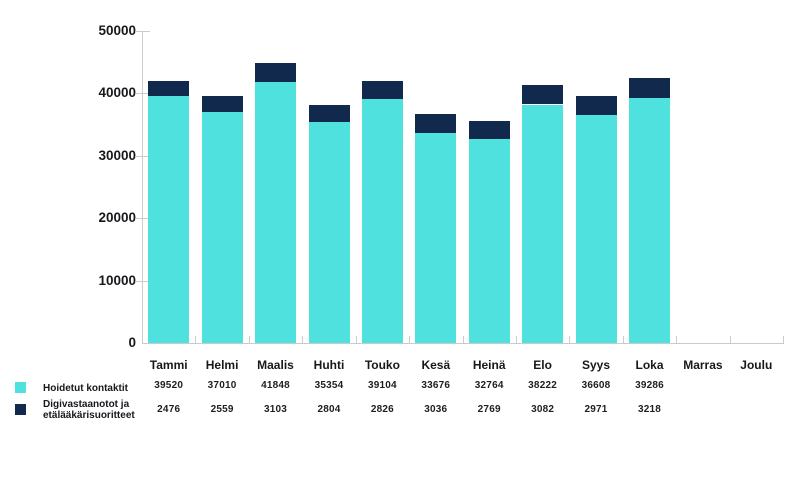  Describe the element at coordinates (117, 93) in the screenshot. I see `y-axis-tick-label: 40000` at that location.